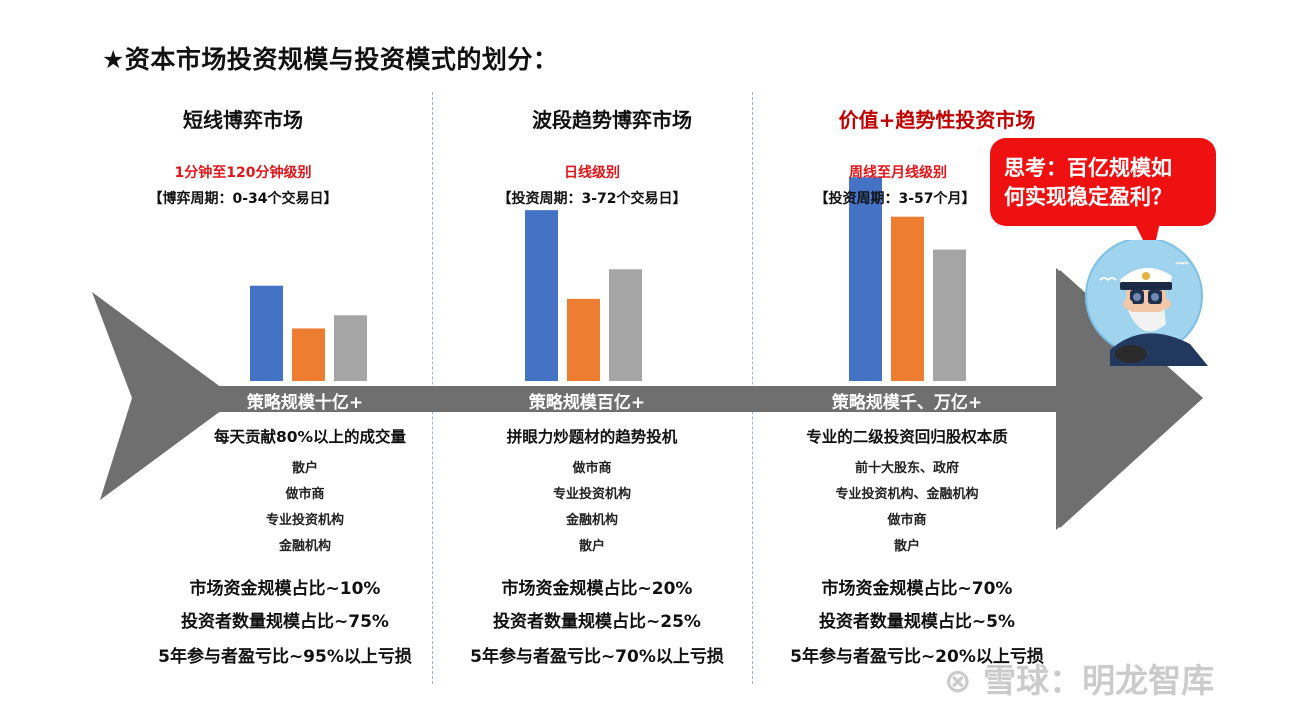 This screenshot has height=719, width=1291. I want to click on bar-group3-series1, so click(865, 279).